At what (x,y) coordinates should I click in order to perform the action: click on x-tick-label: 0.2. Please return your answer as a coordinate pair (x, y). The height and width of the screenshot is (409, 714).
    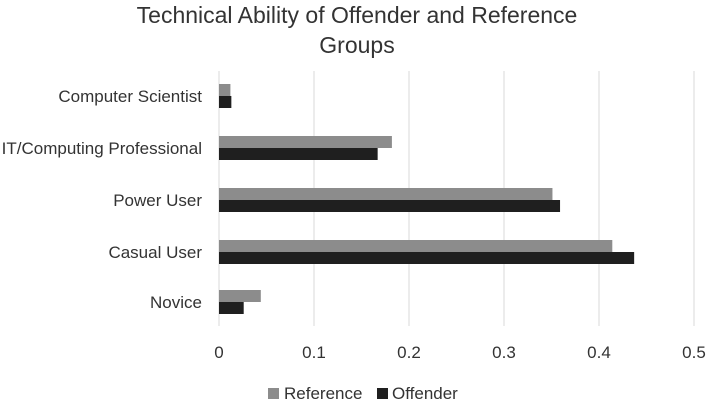
    Looking at the image, I should click on (409, 352).